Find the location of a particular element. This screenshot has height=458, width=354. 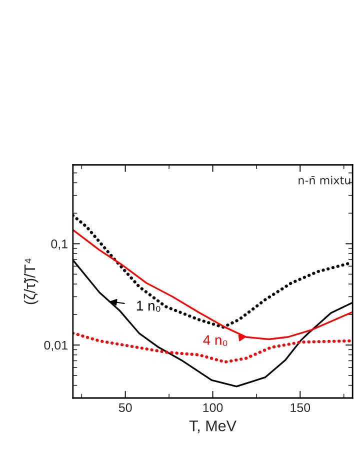

x-tick-label: 100 is located at coordinates (213, 407).